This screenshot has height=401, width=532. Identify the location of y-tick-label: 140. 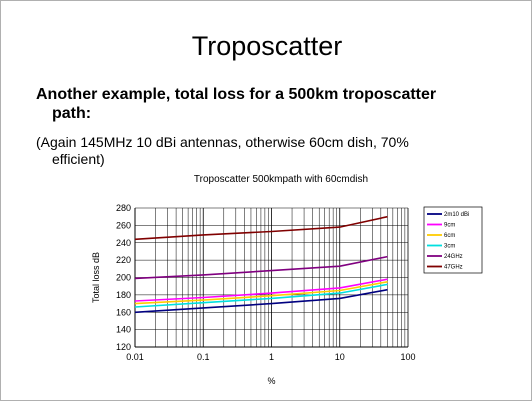
(123, 330).